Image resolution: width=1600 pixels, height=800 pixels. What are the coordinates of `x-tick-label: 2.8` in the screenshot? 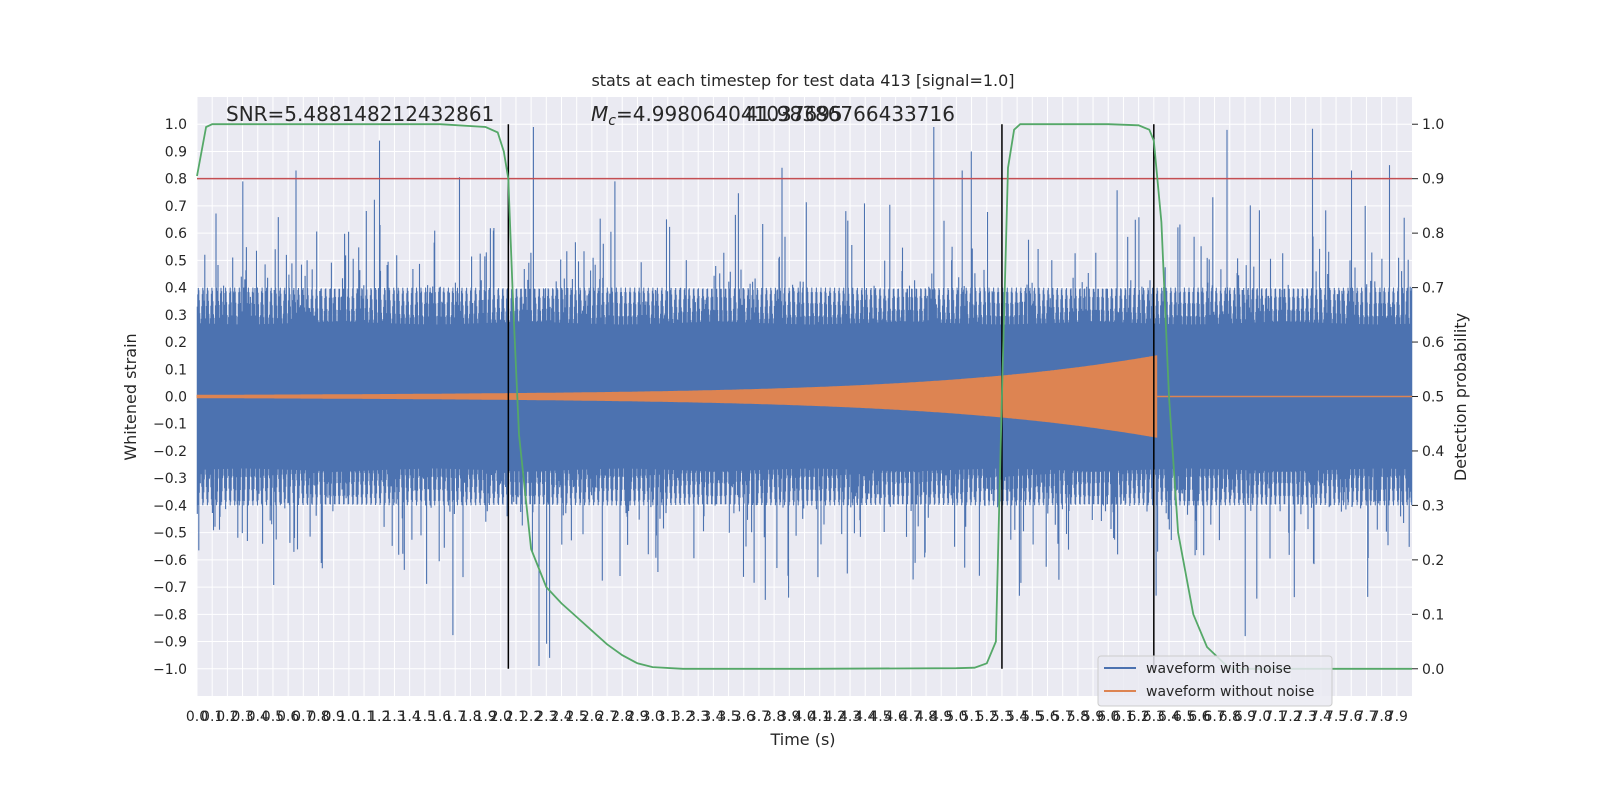 It's located at (622, 717).